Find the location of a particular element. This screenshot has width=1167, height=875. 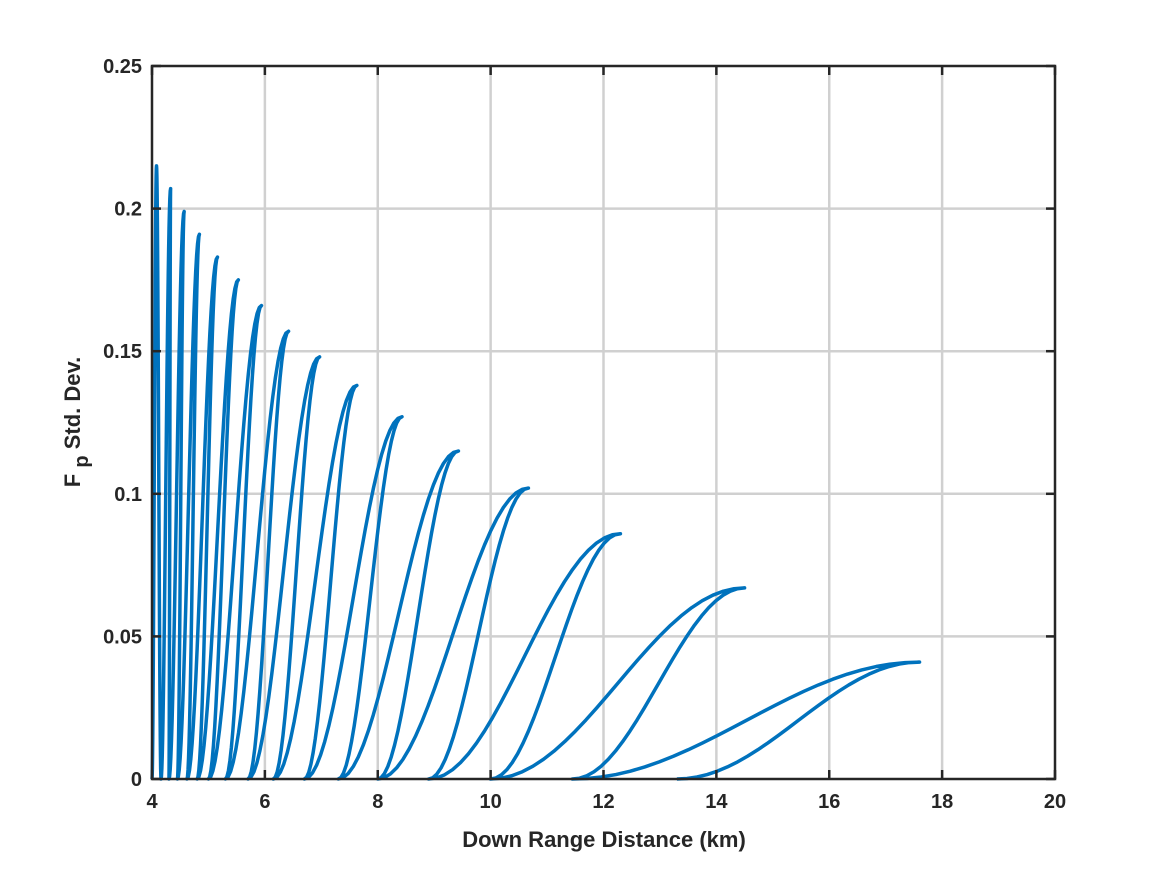

y-tick-label: 0 is located at coordinates (136, 780).